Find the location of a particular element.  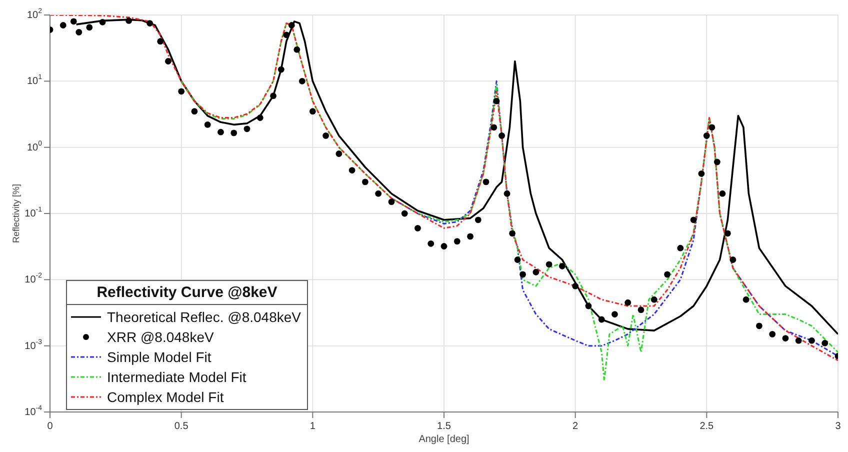

legend-label: Simple Model Fit is located at coordinates (159, 357).